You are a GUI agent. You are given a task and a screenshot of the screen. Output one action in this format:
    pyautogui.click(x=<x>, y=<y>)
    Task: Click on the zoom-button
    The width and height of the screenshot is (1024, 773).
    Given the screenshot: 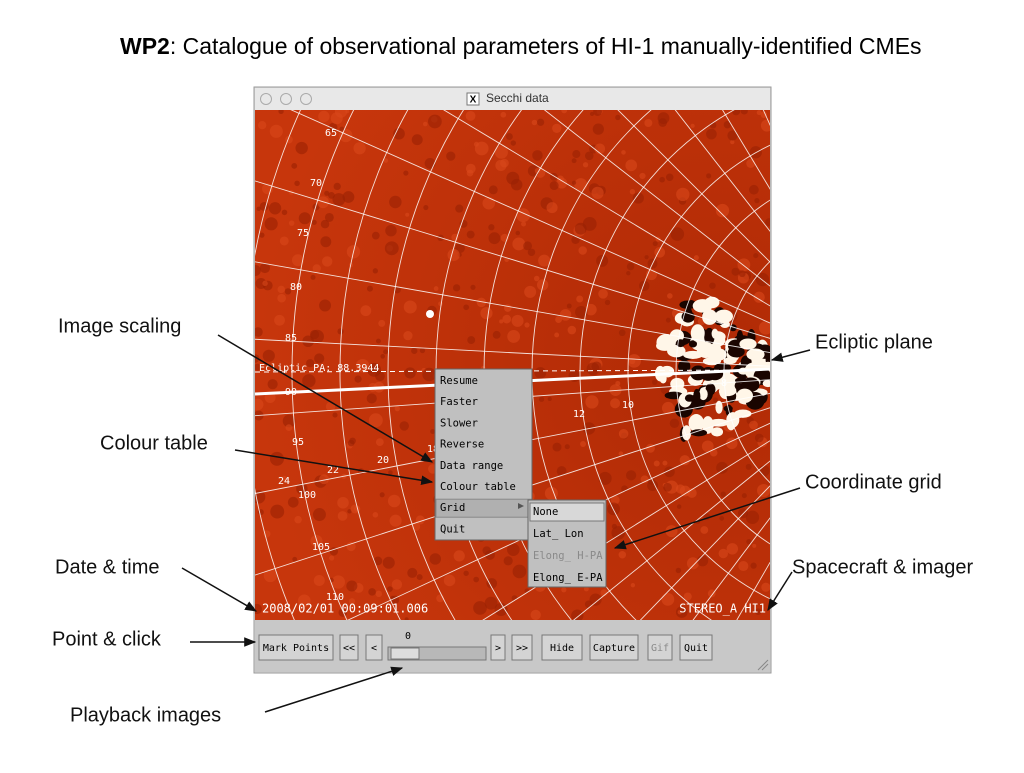 What is the action you would take?
    pyautogui.click(x=306, y=99)
    